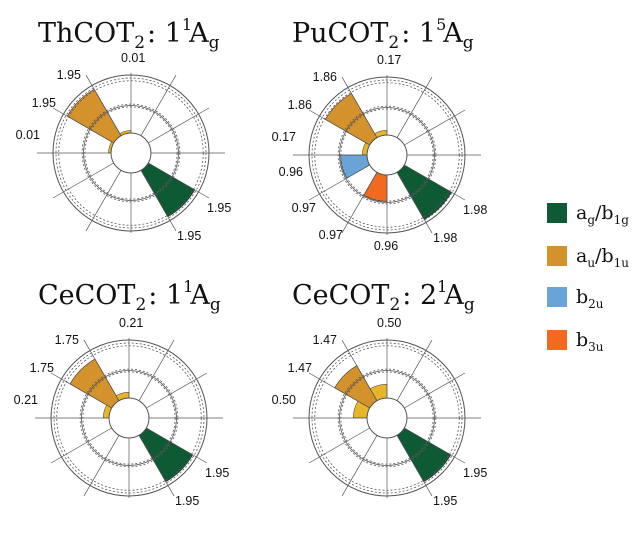 The height and width of the screenshot is (540, 637). Describe the element at coordinates (300, 105) in the screenshot. I see `label-au-b1u-inner: 1.86` at that location.